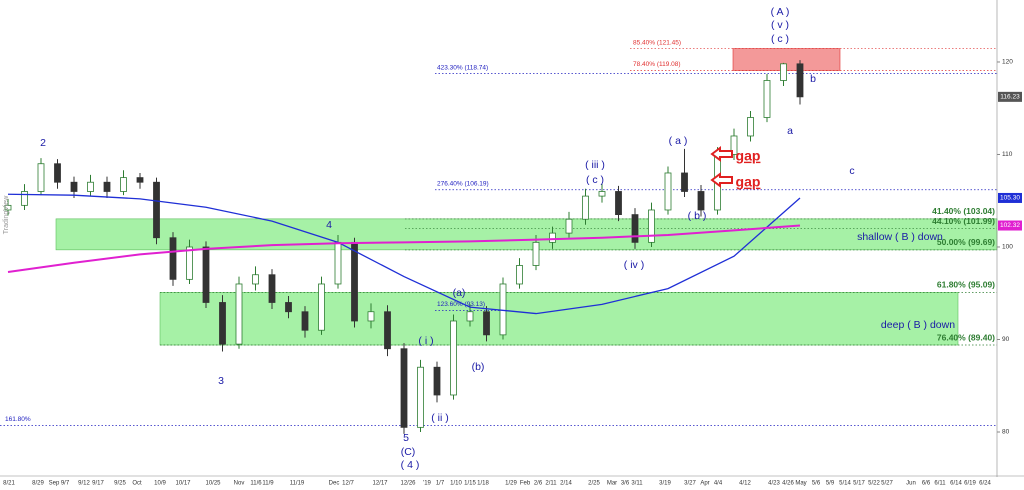  What do you see at coordinates (18, 419) in the screenshot?
I see `level-label: 161.80%` at bounding box center [18, 419].